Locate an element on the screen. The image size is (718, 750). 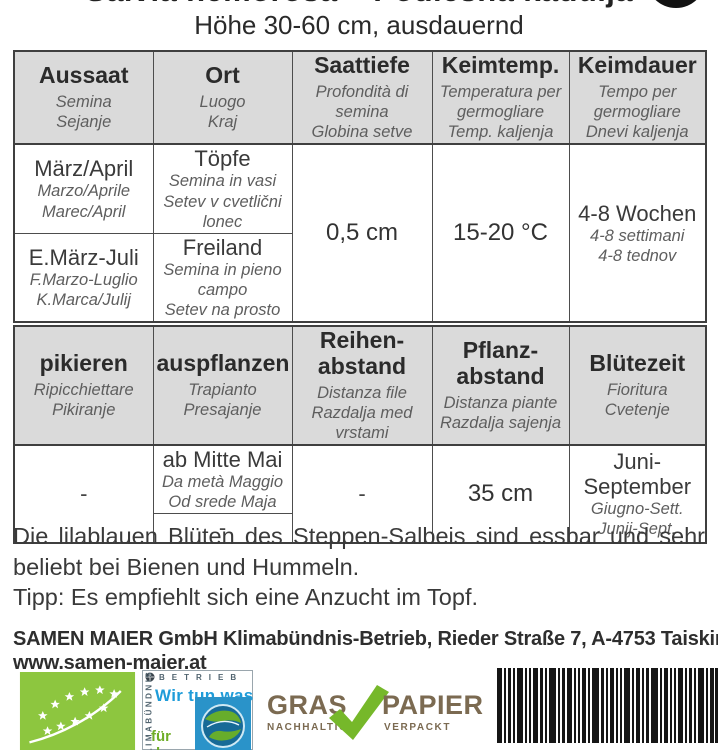
cell-auspflanzen-extra: - is located at coordinates (222, 528).